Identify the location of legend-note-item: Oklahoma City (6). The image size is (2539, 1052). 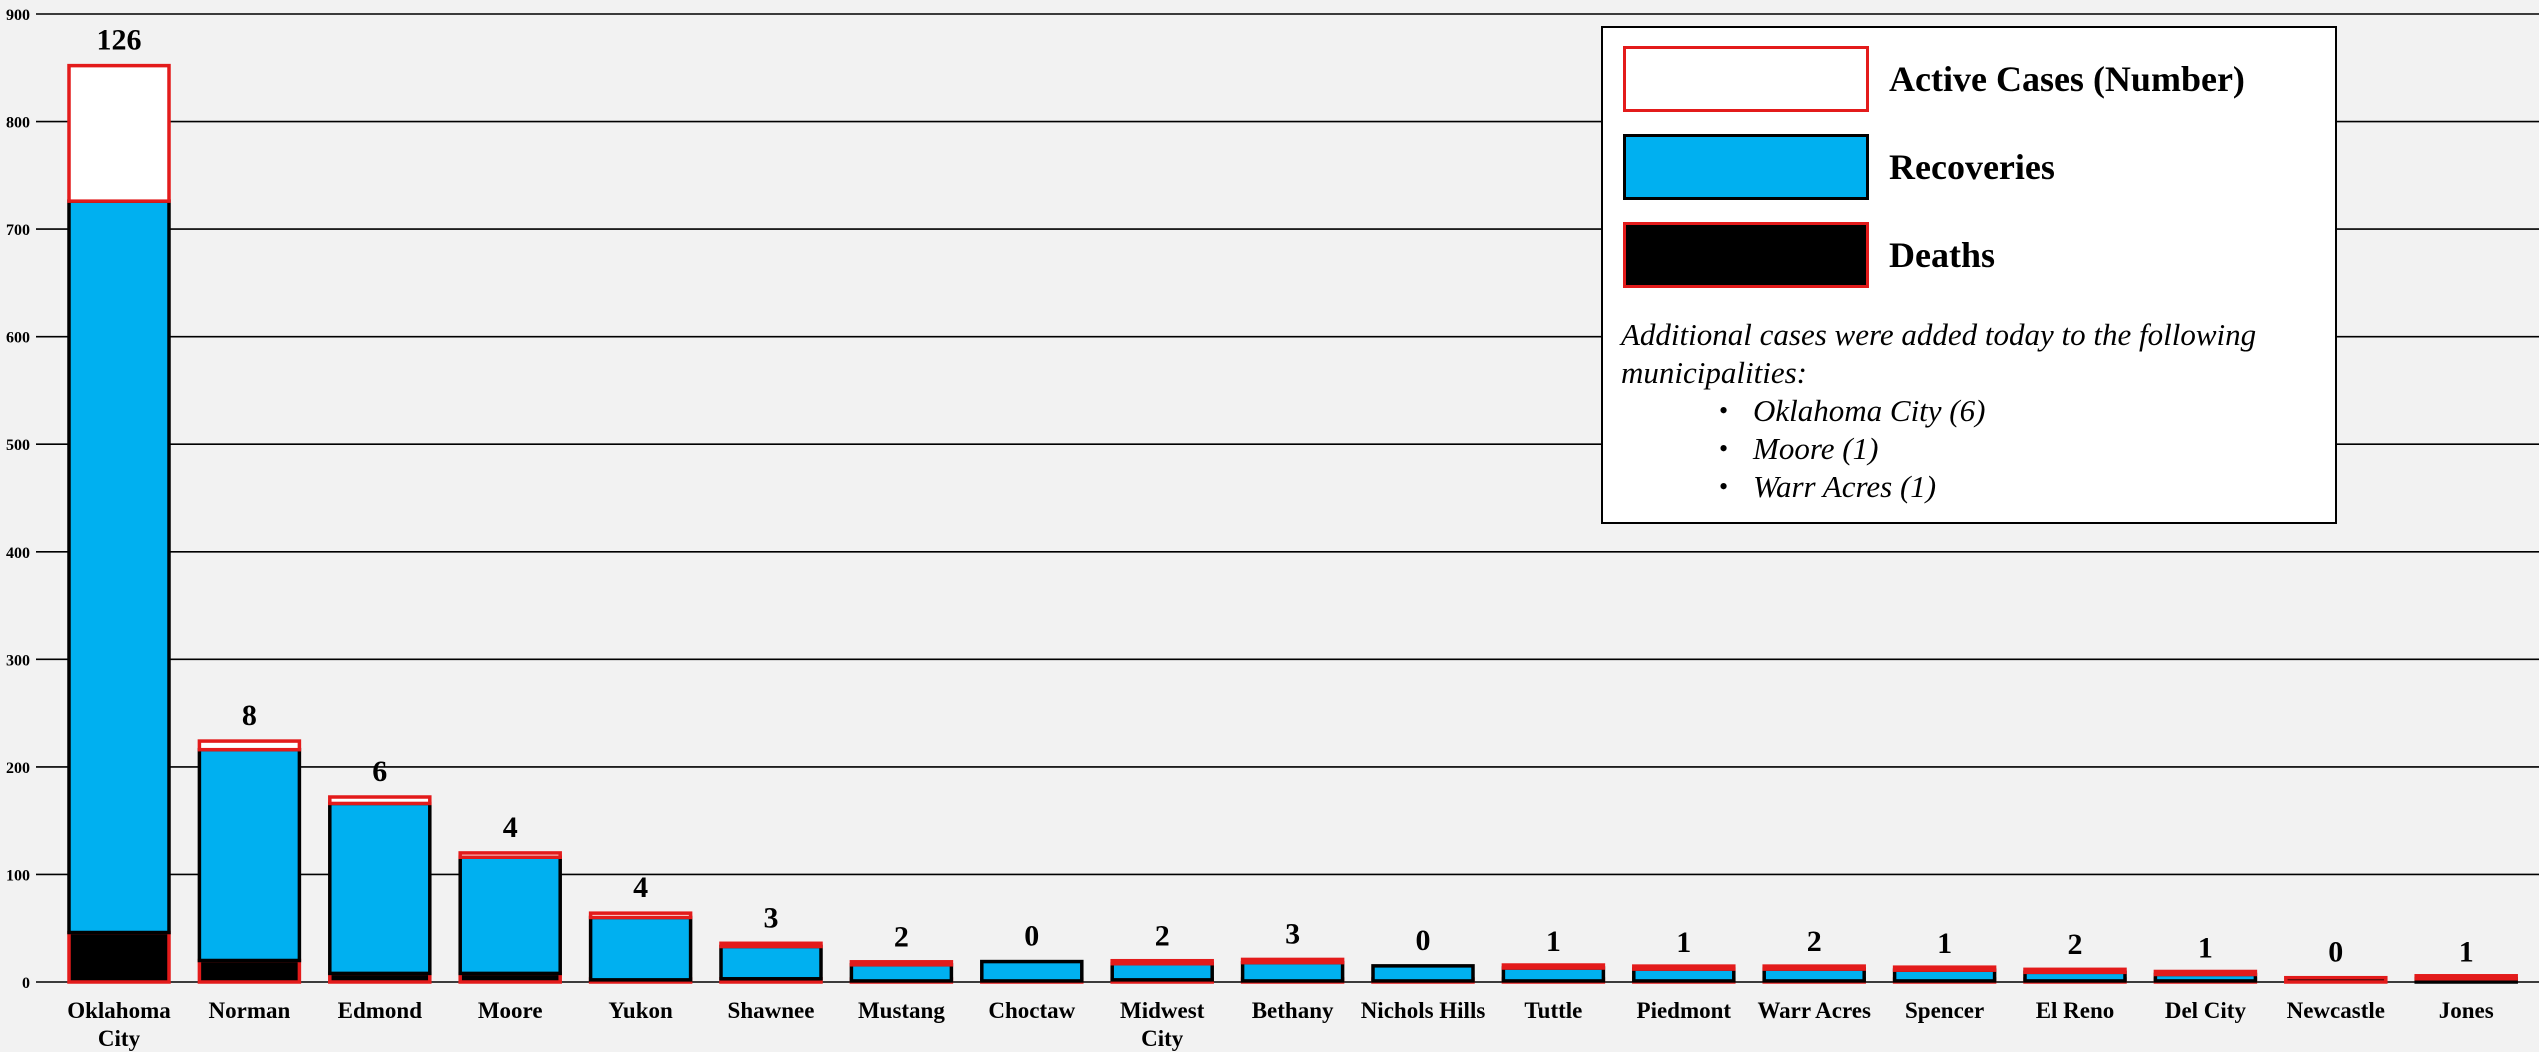
(2037, 411).